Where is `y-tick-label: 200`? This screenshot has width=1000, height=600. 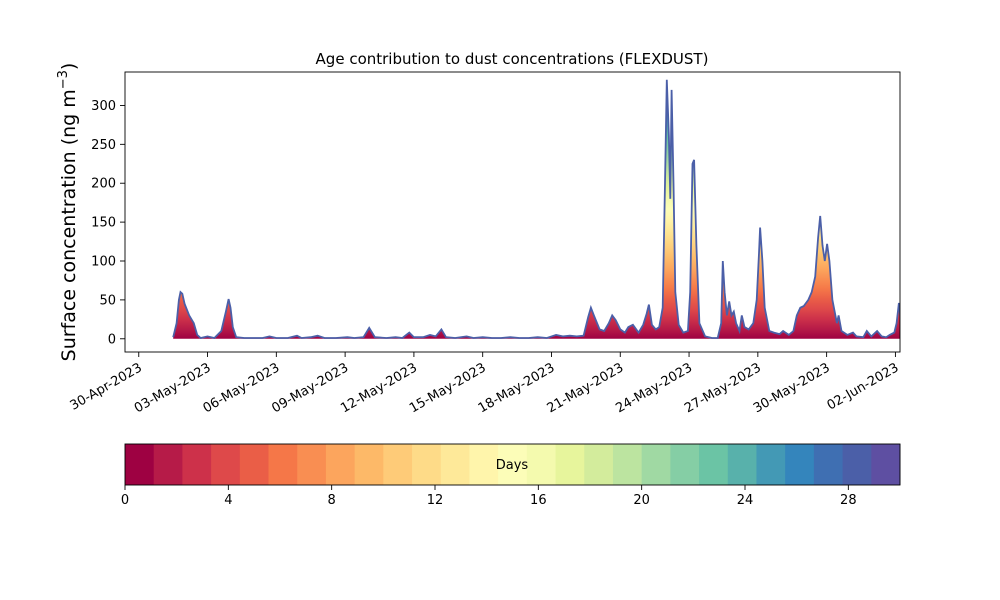 y-tick-label: 200 is located at coordinates (103, 184).